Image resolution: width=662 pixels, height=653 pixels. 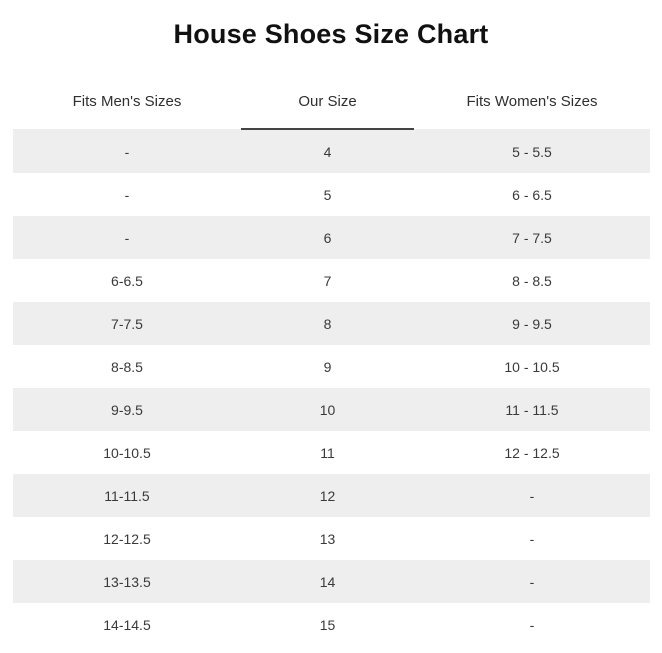 What do you see at coordinates (127, 624) in the screenshot?
I see `cell-mens-size: 14-14.5` at bounding box center [127, 624].